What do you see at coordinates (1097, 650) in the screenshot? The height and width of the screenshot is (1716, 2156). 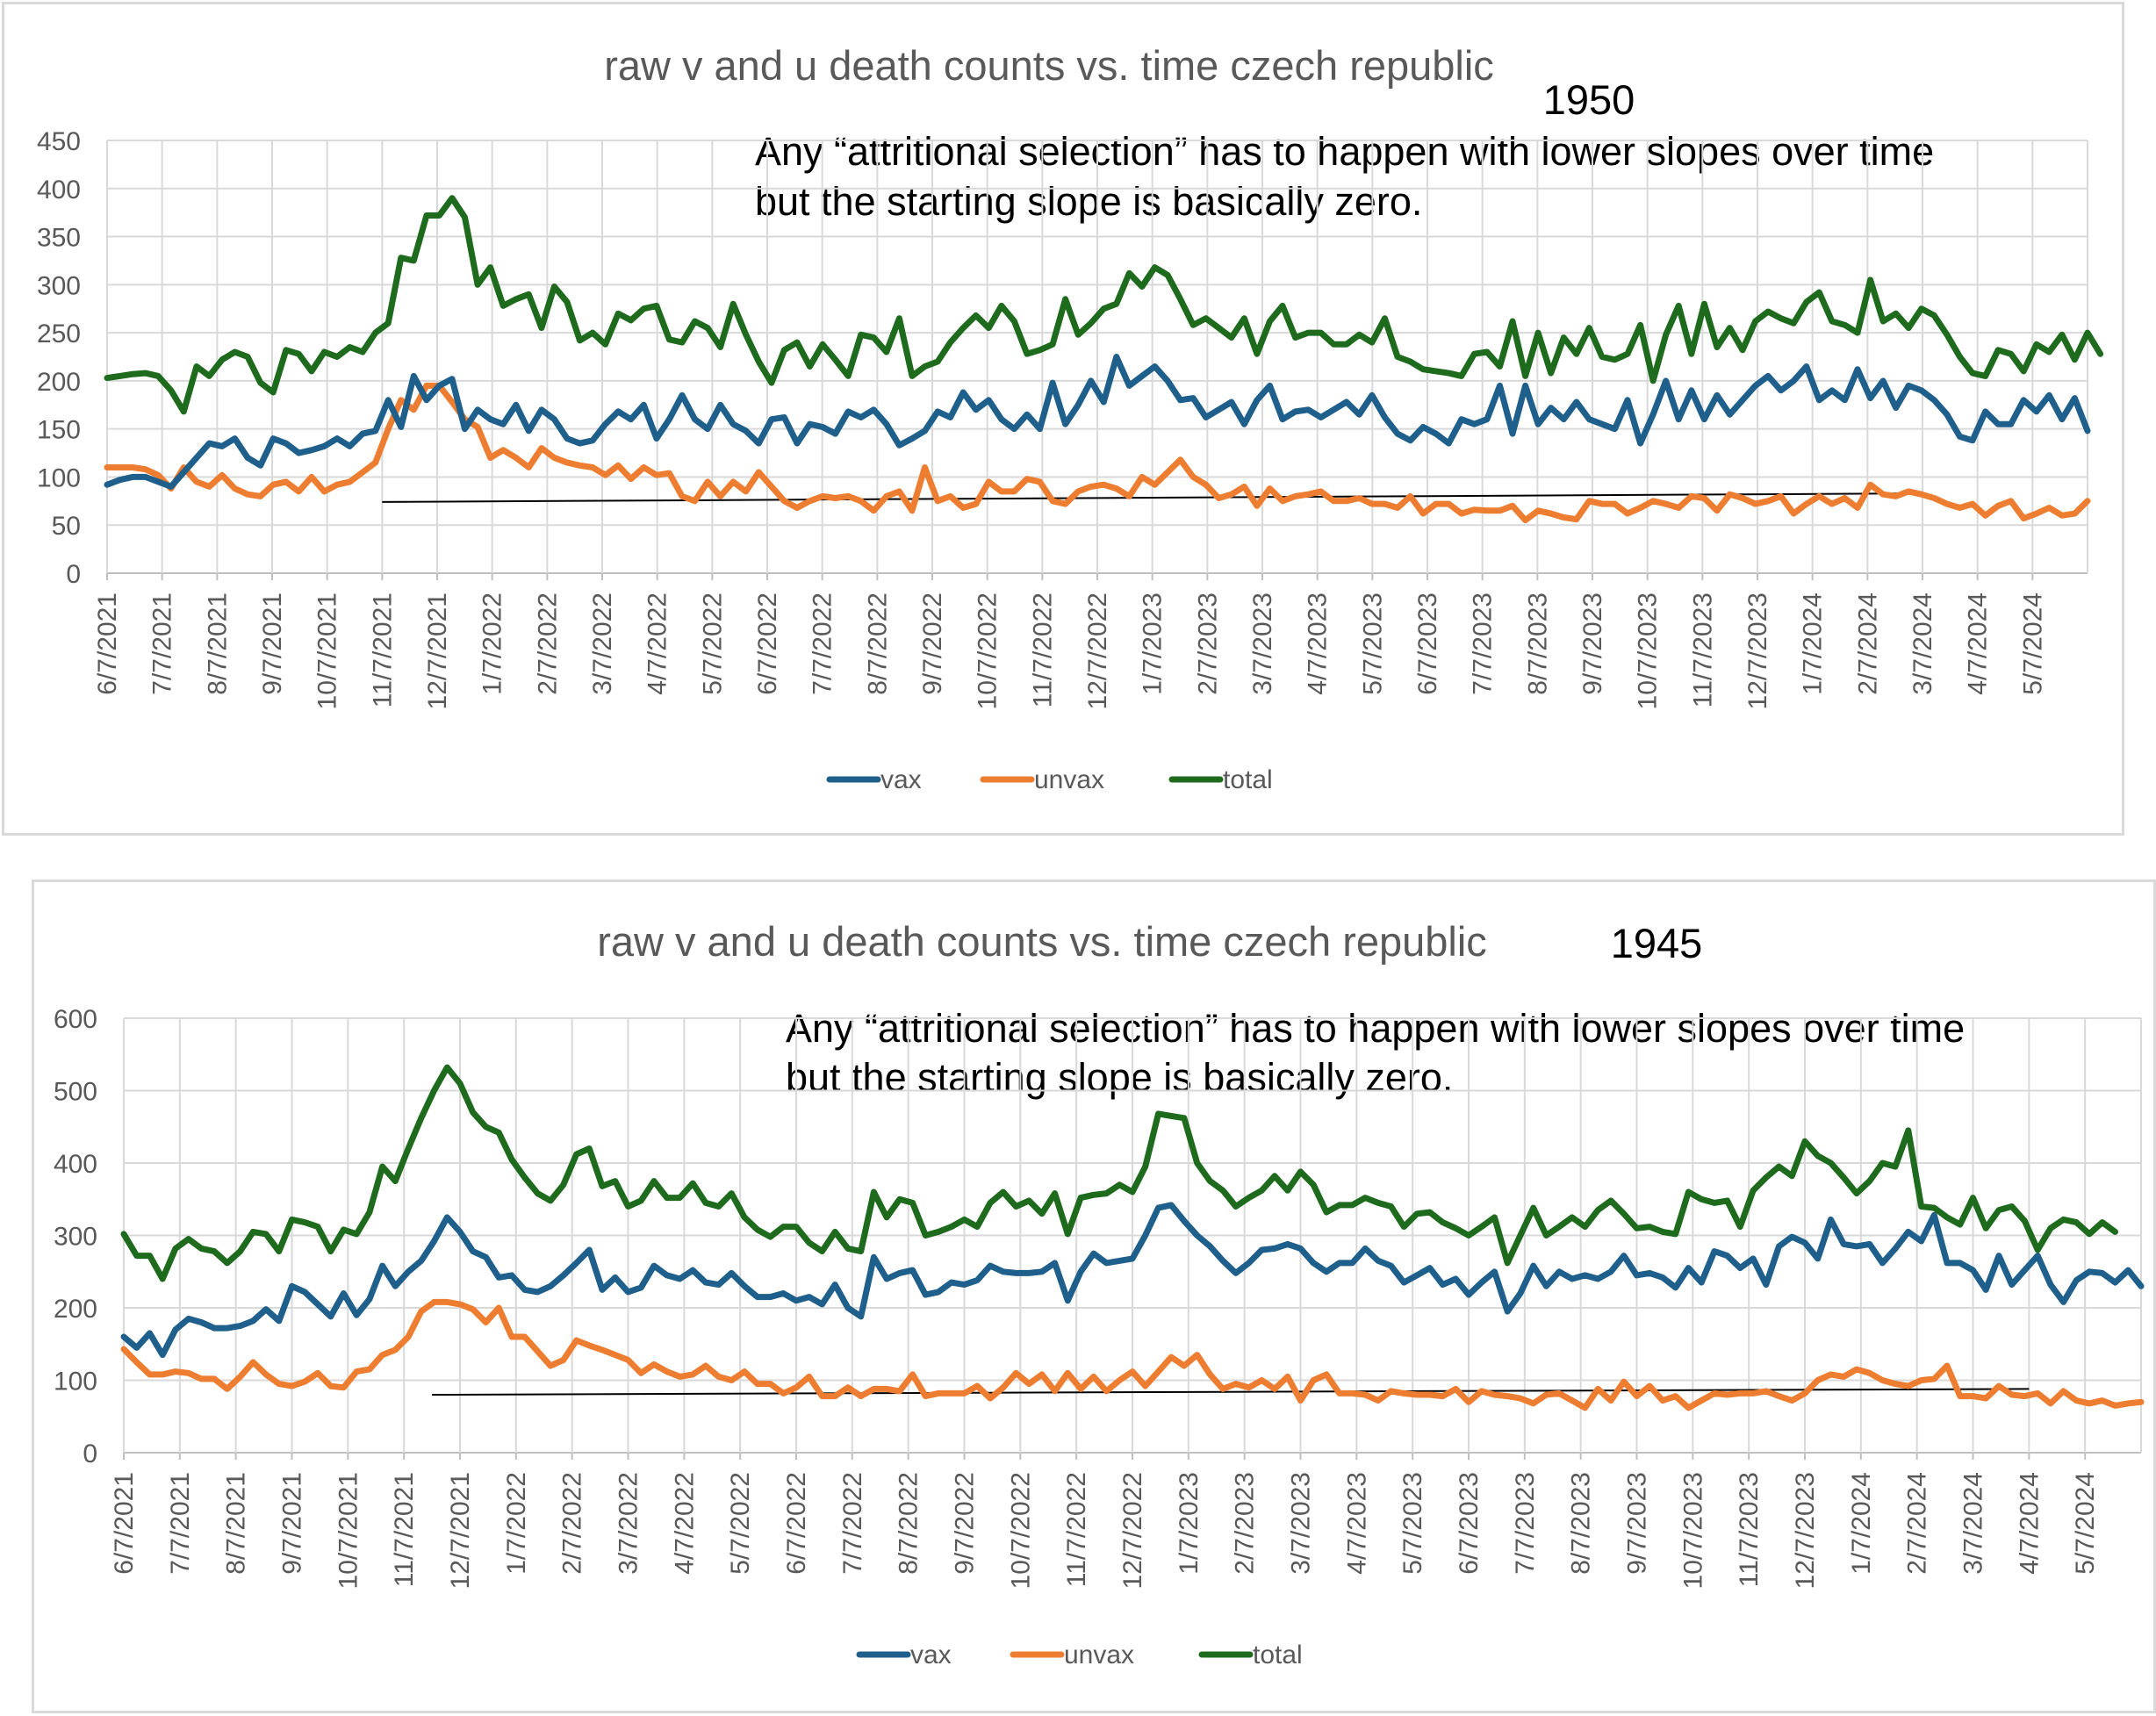 I see `x-tick-label: 12/7/2022` at bounding box center [1097, 650].